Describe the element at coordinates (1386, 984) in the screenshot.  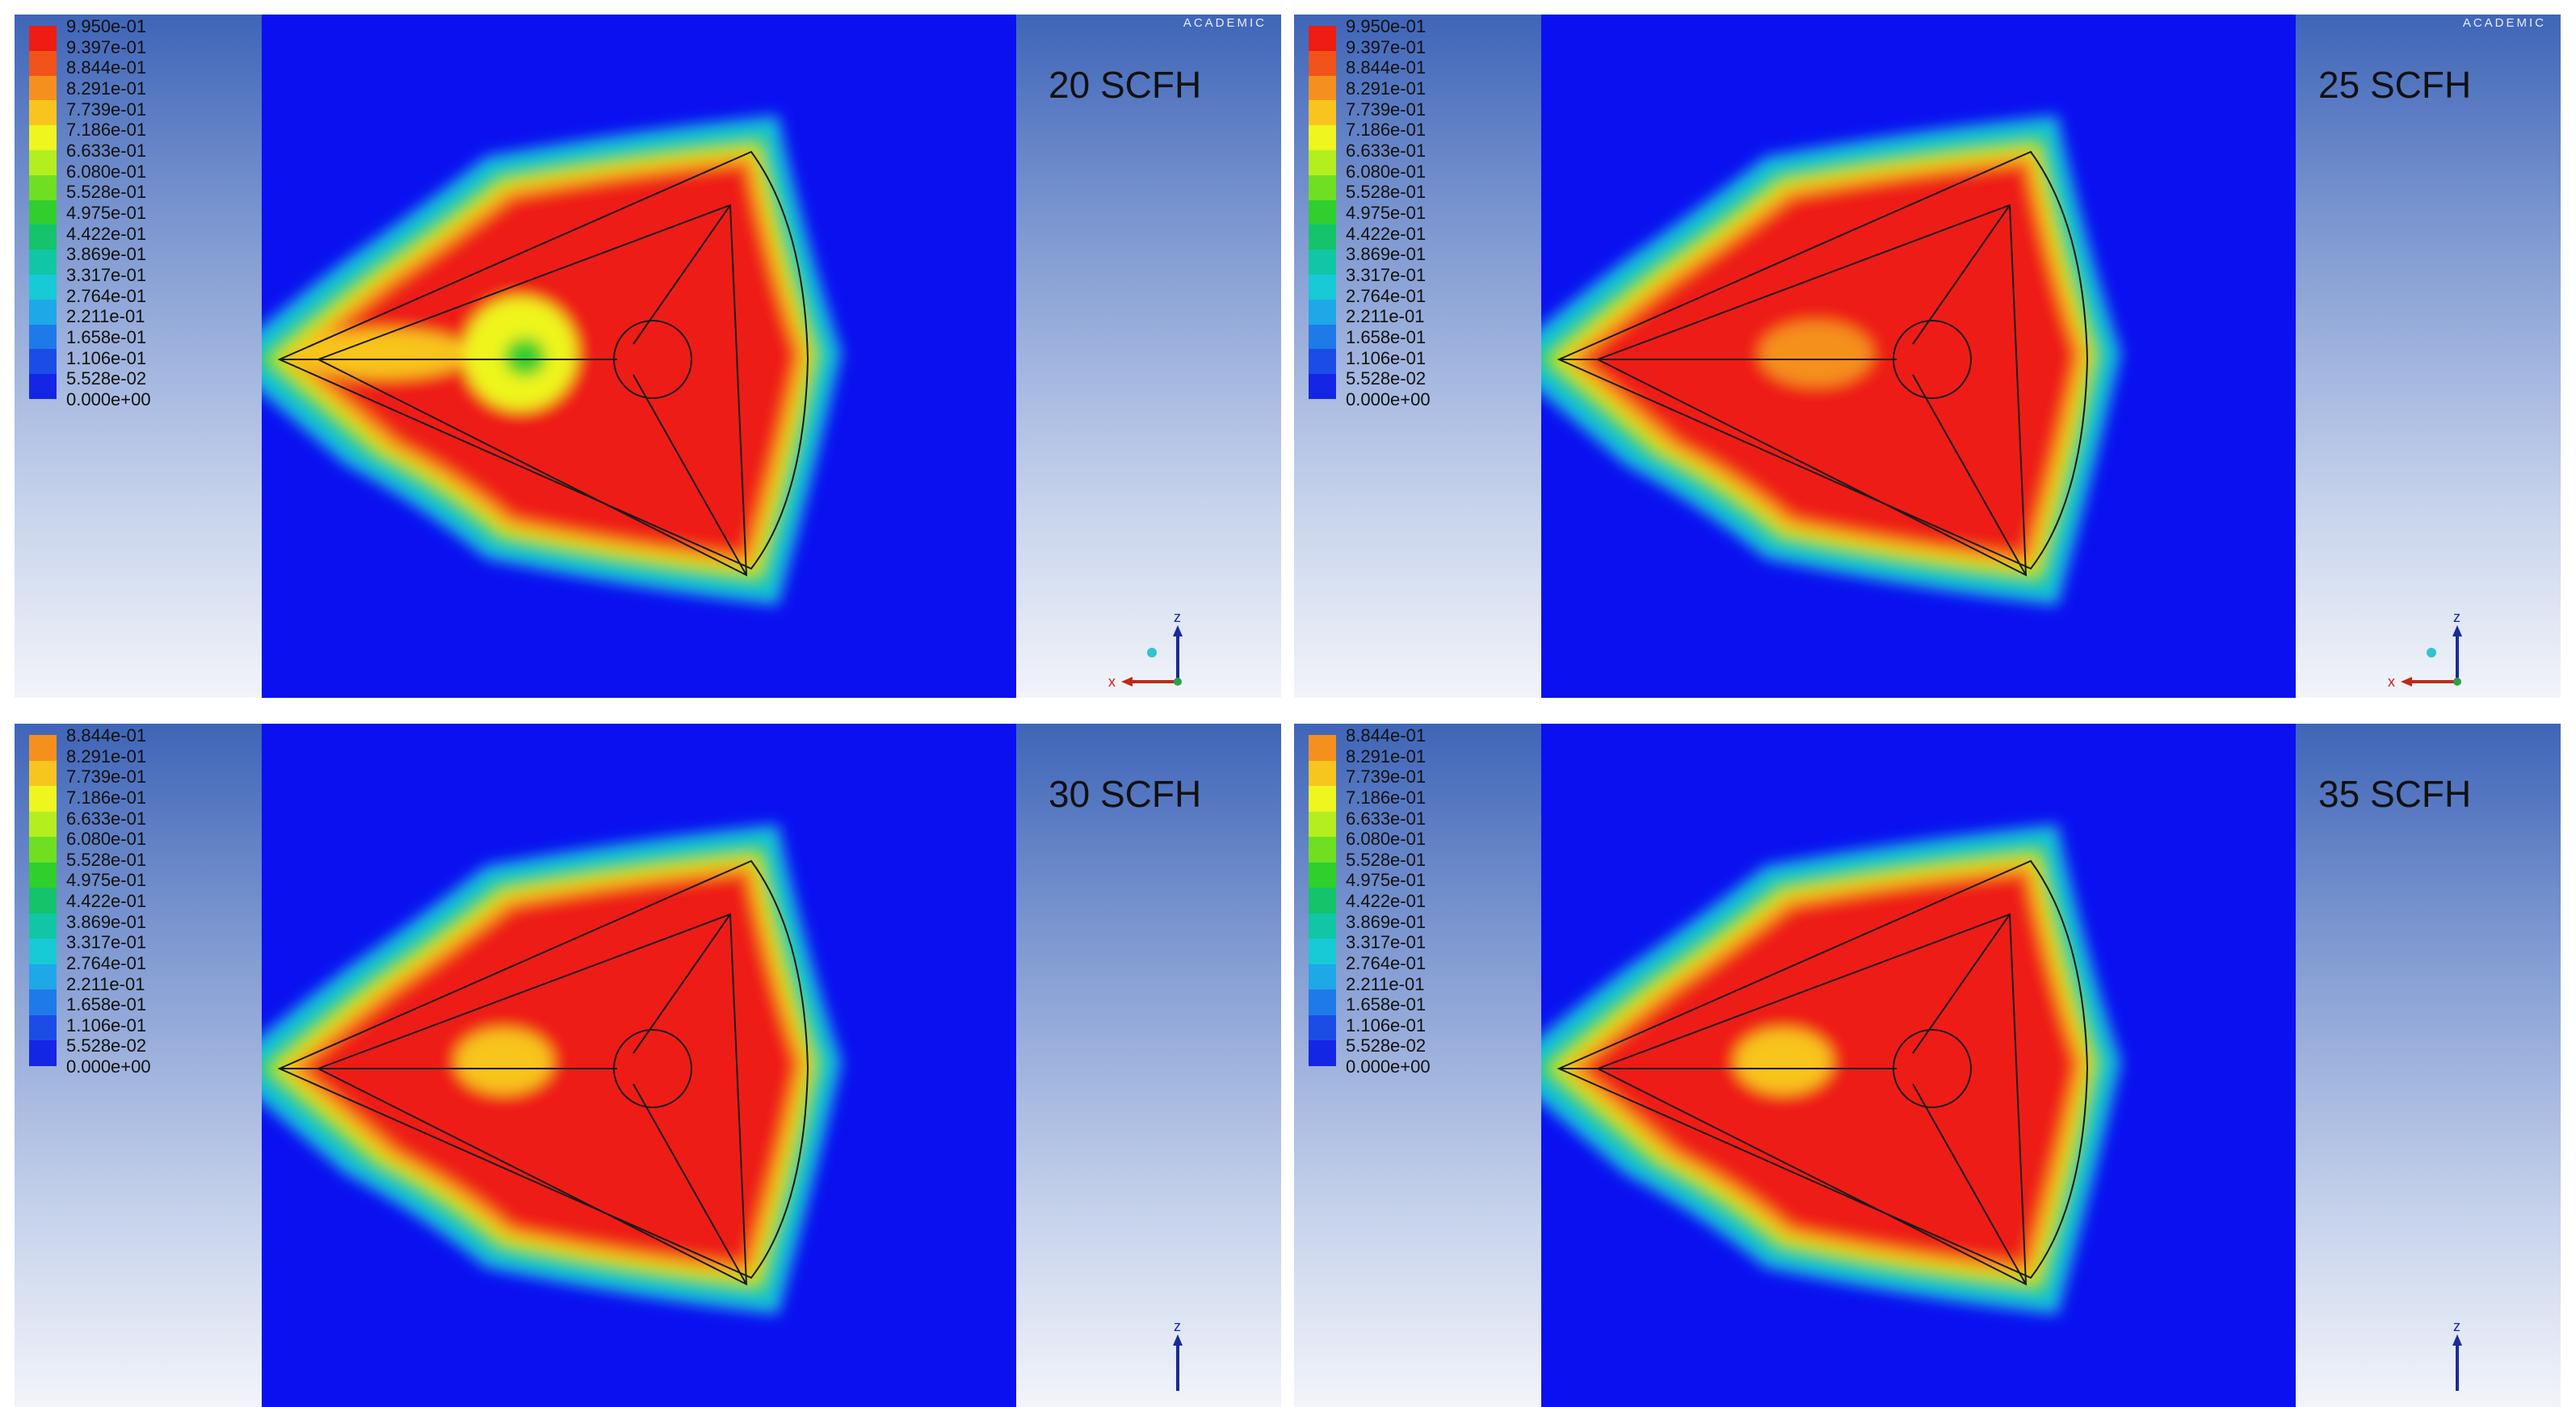
I see `legend-tick-label: 2.211e-01` at that location.